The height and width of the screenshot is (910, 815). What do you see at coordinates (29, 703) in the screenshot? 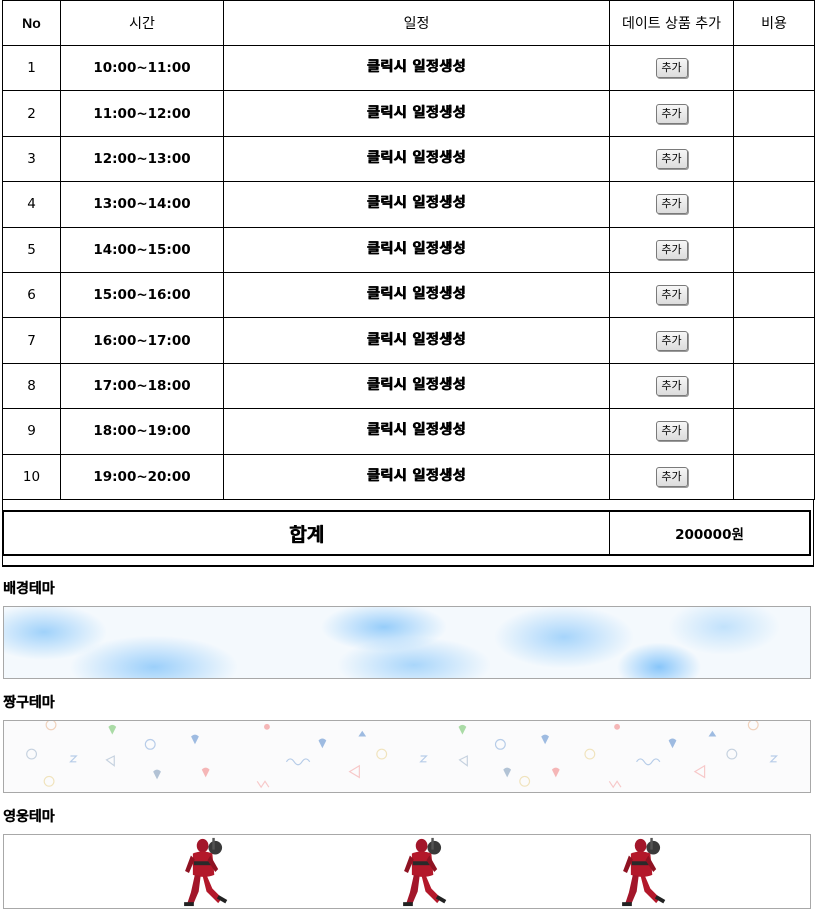
I see `theme-title-shinchan: 짱구테마` at bounding box center [29, 703].